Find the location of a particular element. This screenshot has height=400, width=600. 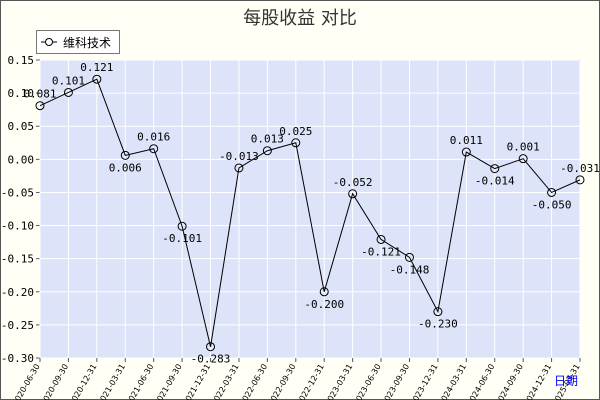

data-label: 0.016 is located at coordinates (153, 137).